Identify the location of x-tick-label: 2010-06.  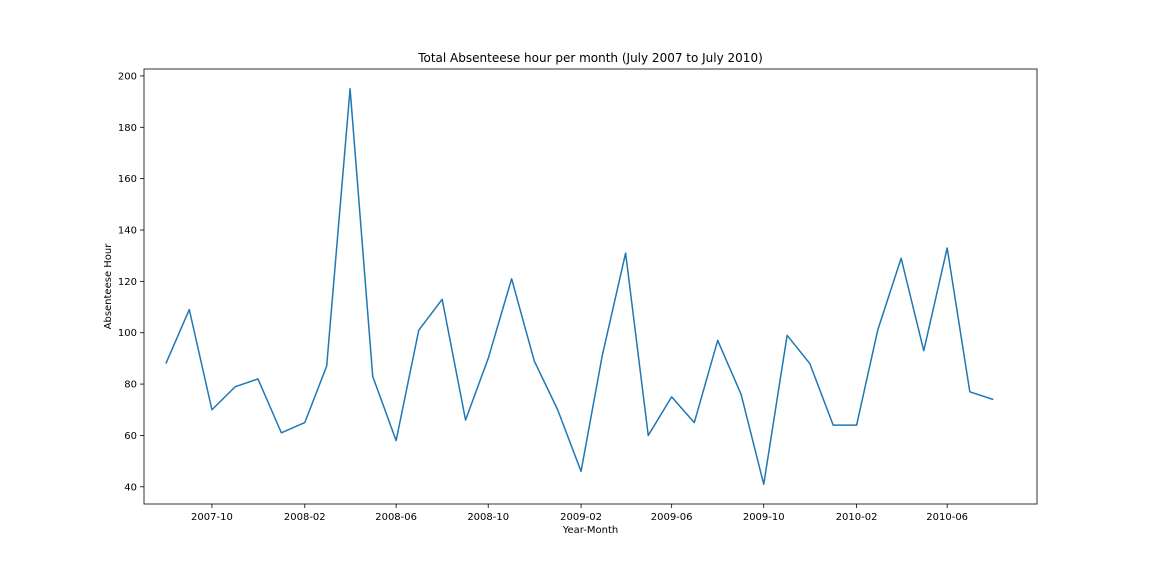
(947, 517).